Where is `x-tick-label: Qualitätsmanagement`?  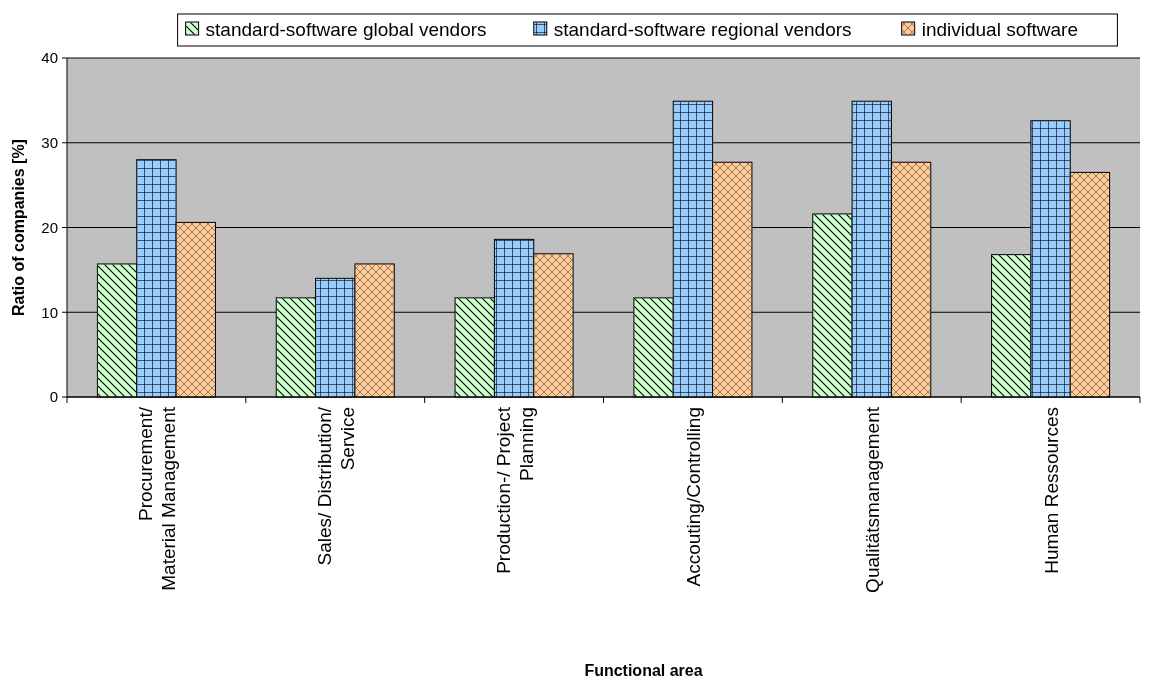
x-tick-label: Qualitätsmanagement is located at coordinates (872, 499).